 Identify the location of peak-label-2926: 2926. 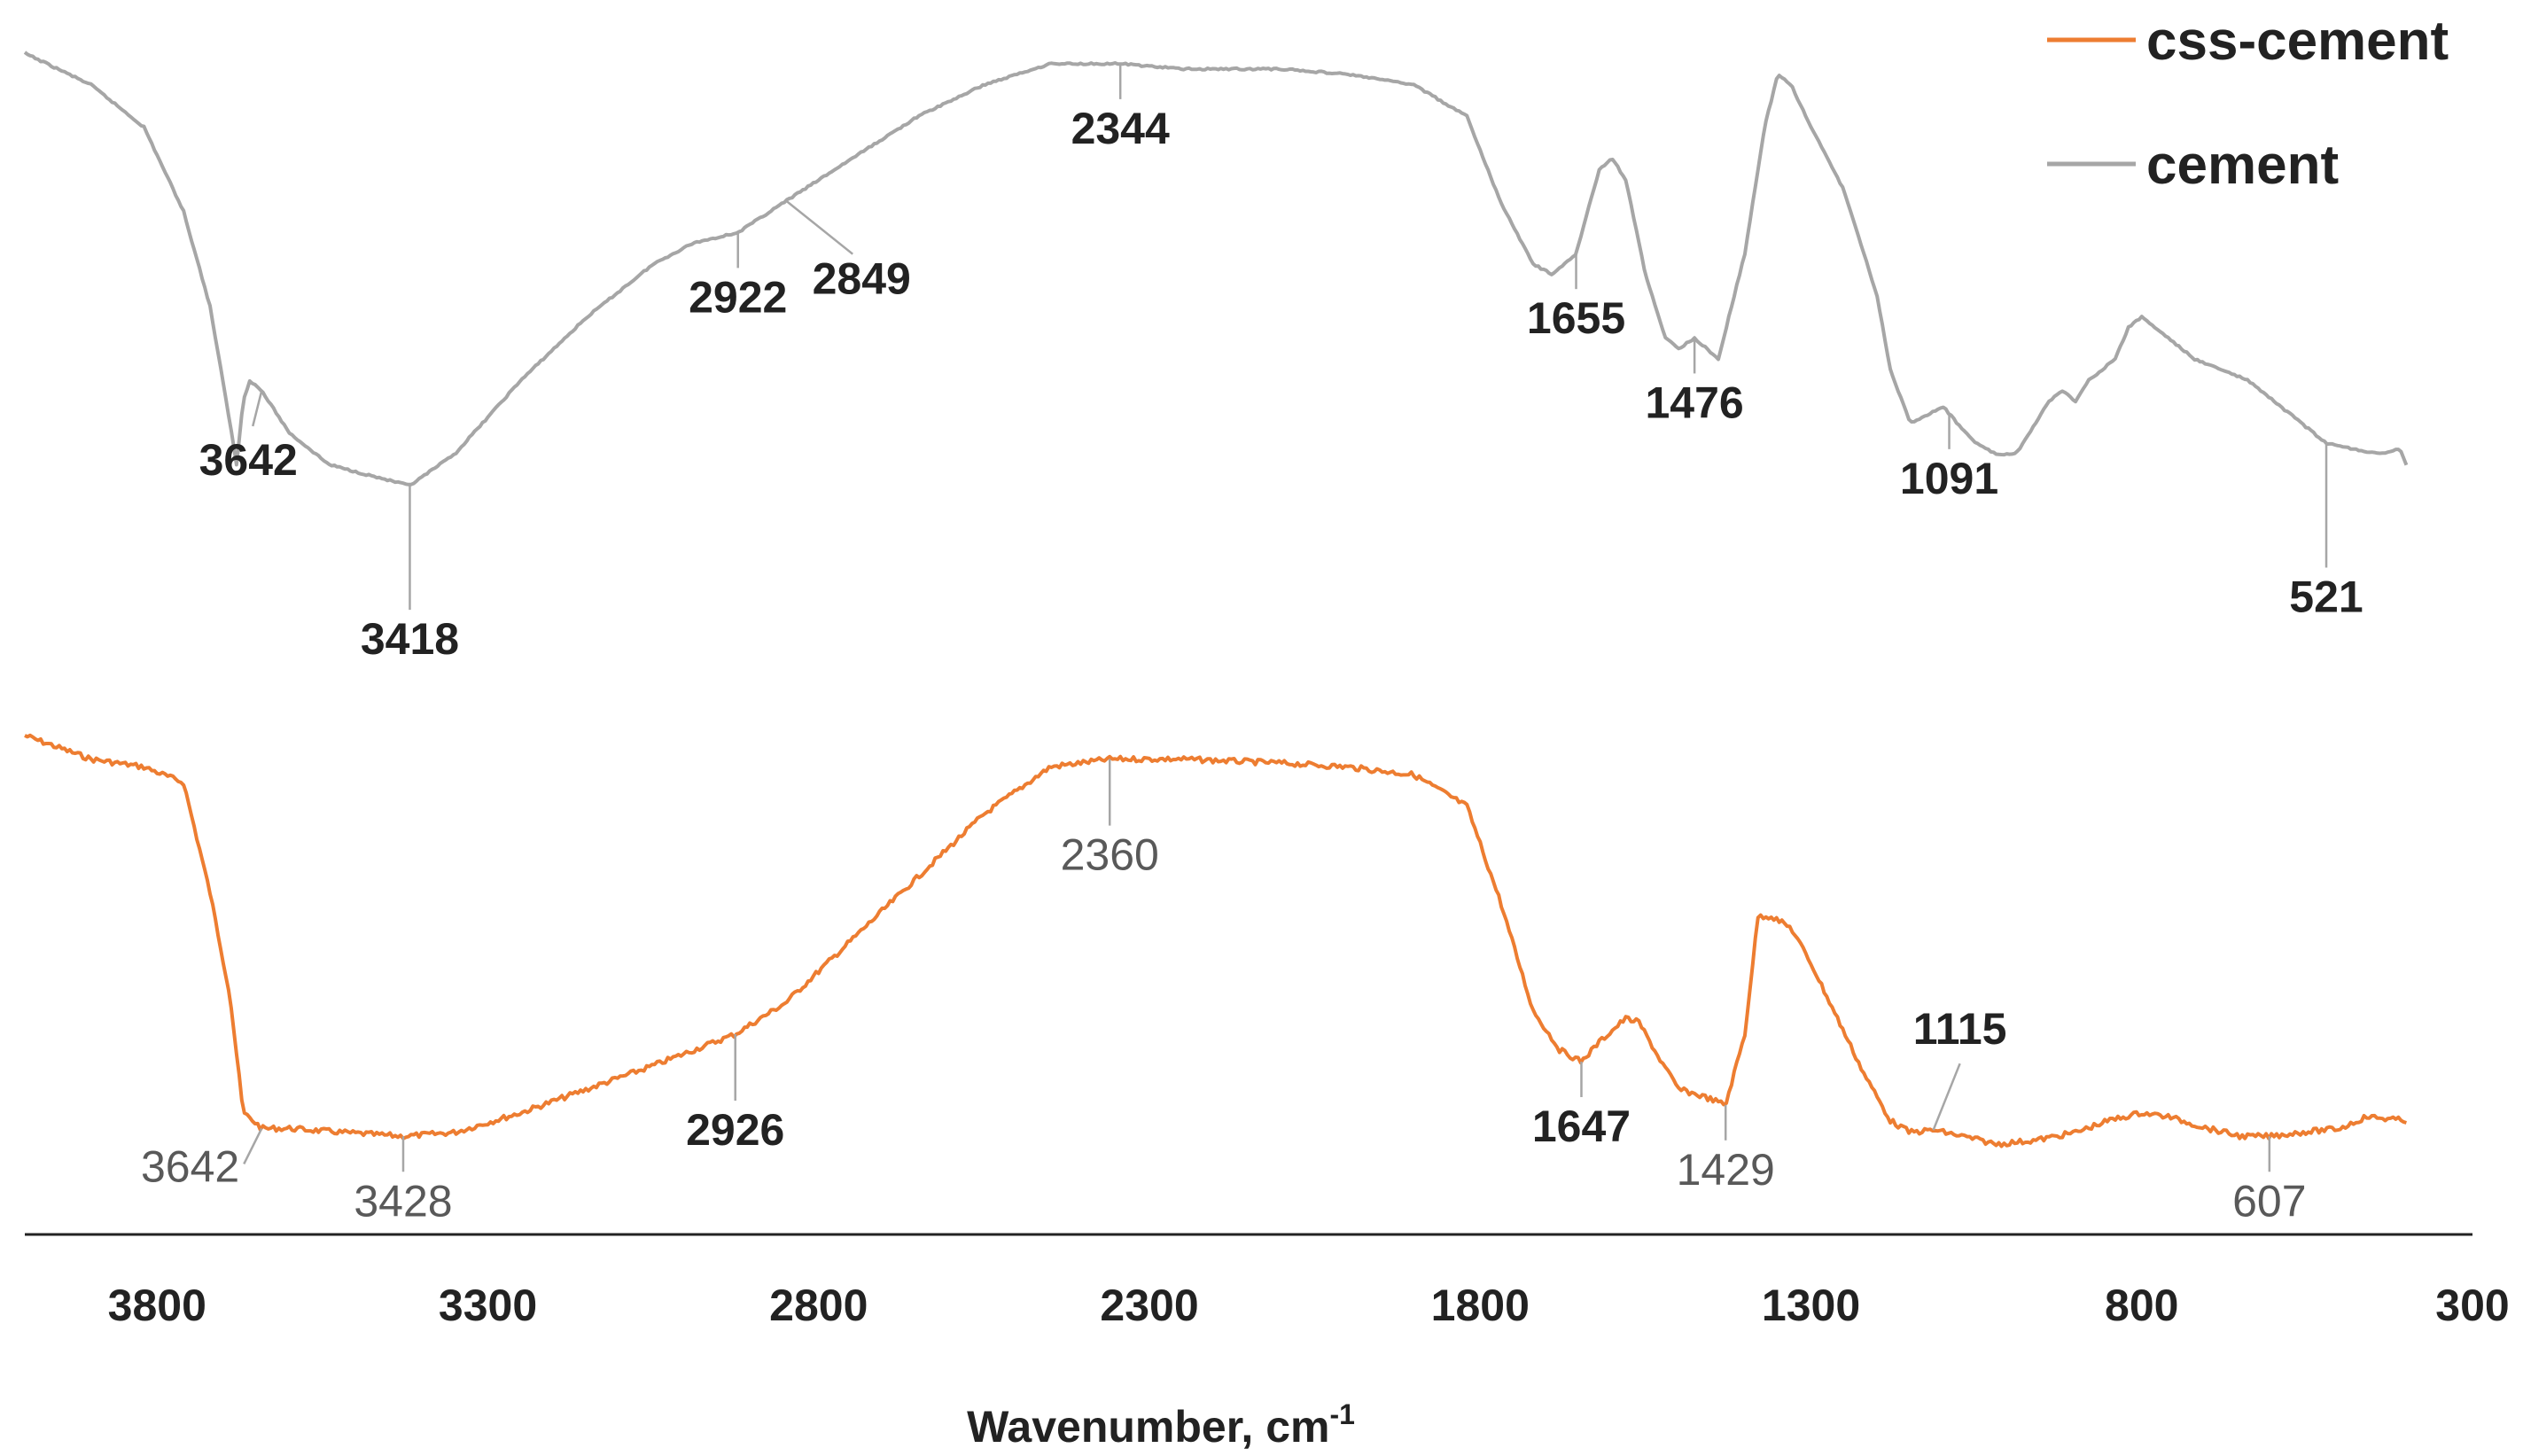
(735, 1130).